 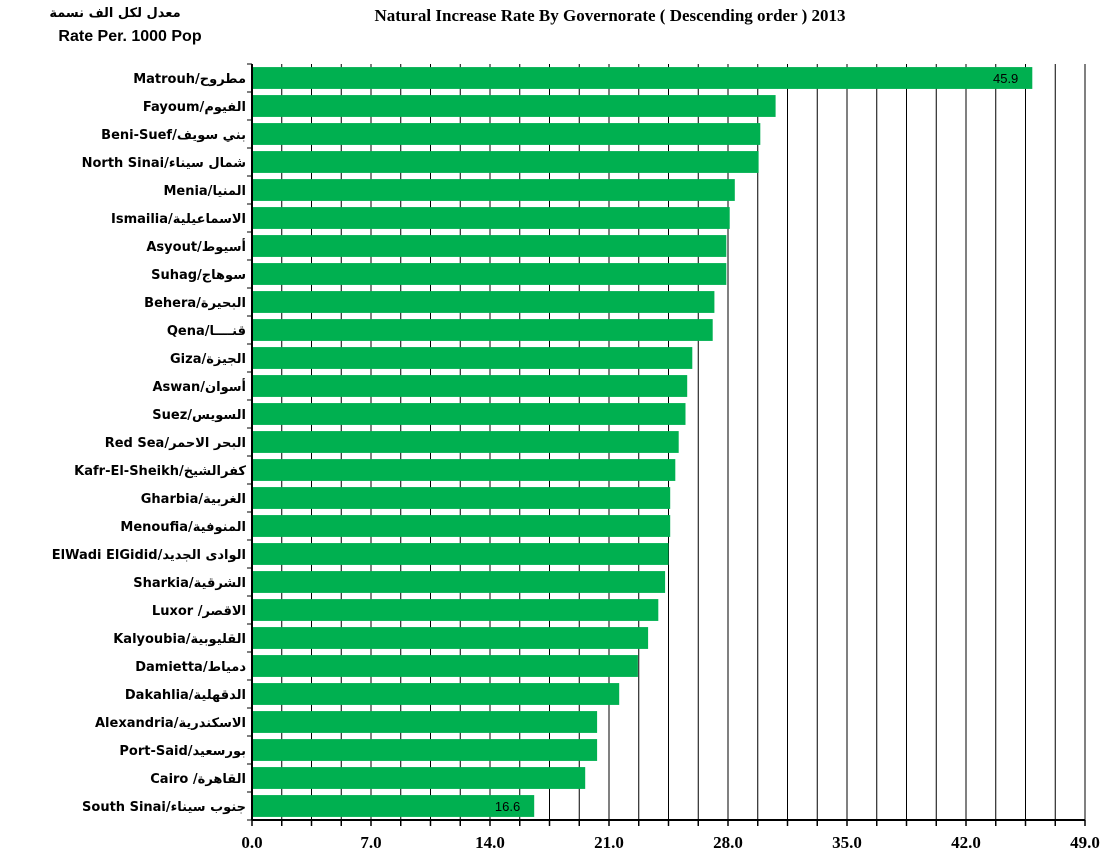 I want to click on category-label: Matrouh/مطروح, so click(x=189, y=79).